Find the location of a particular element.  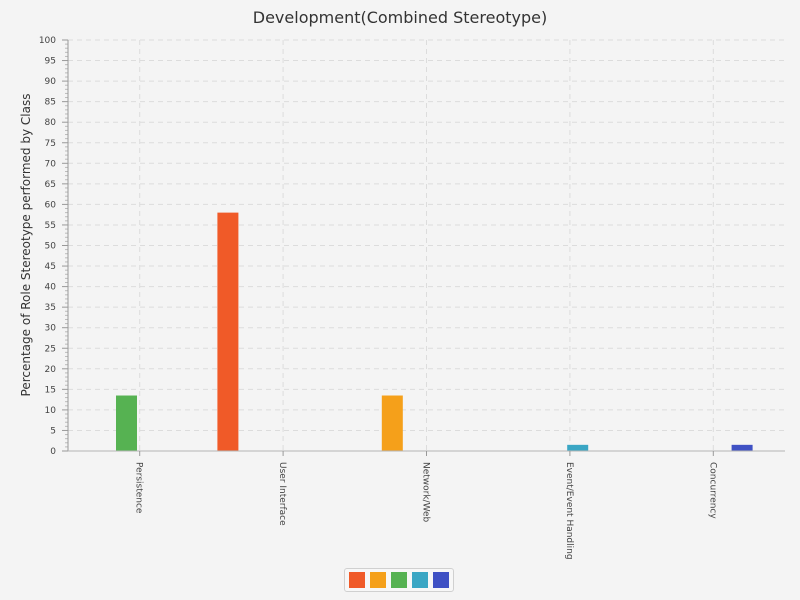

y-tick-label: 55 is located at coordinates (50, 226).